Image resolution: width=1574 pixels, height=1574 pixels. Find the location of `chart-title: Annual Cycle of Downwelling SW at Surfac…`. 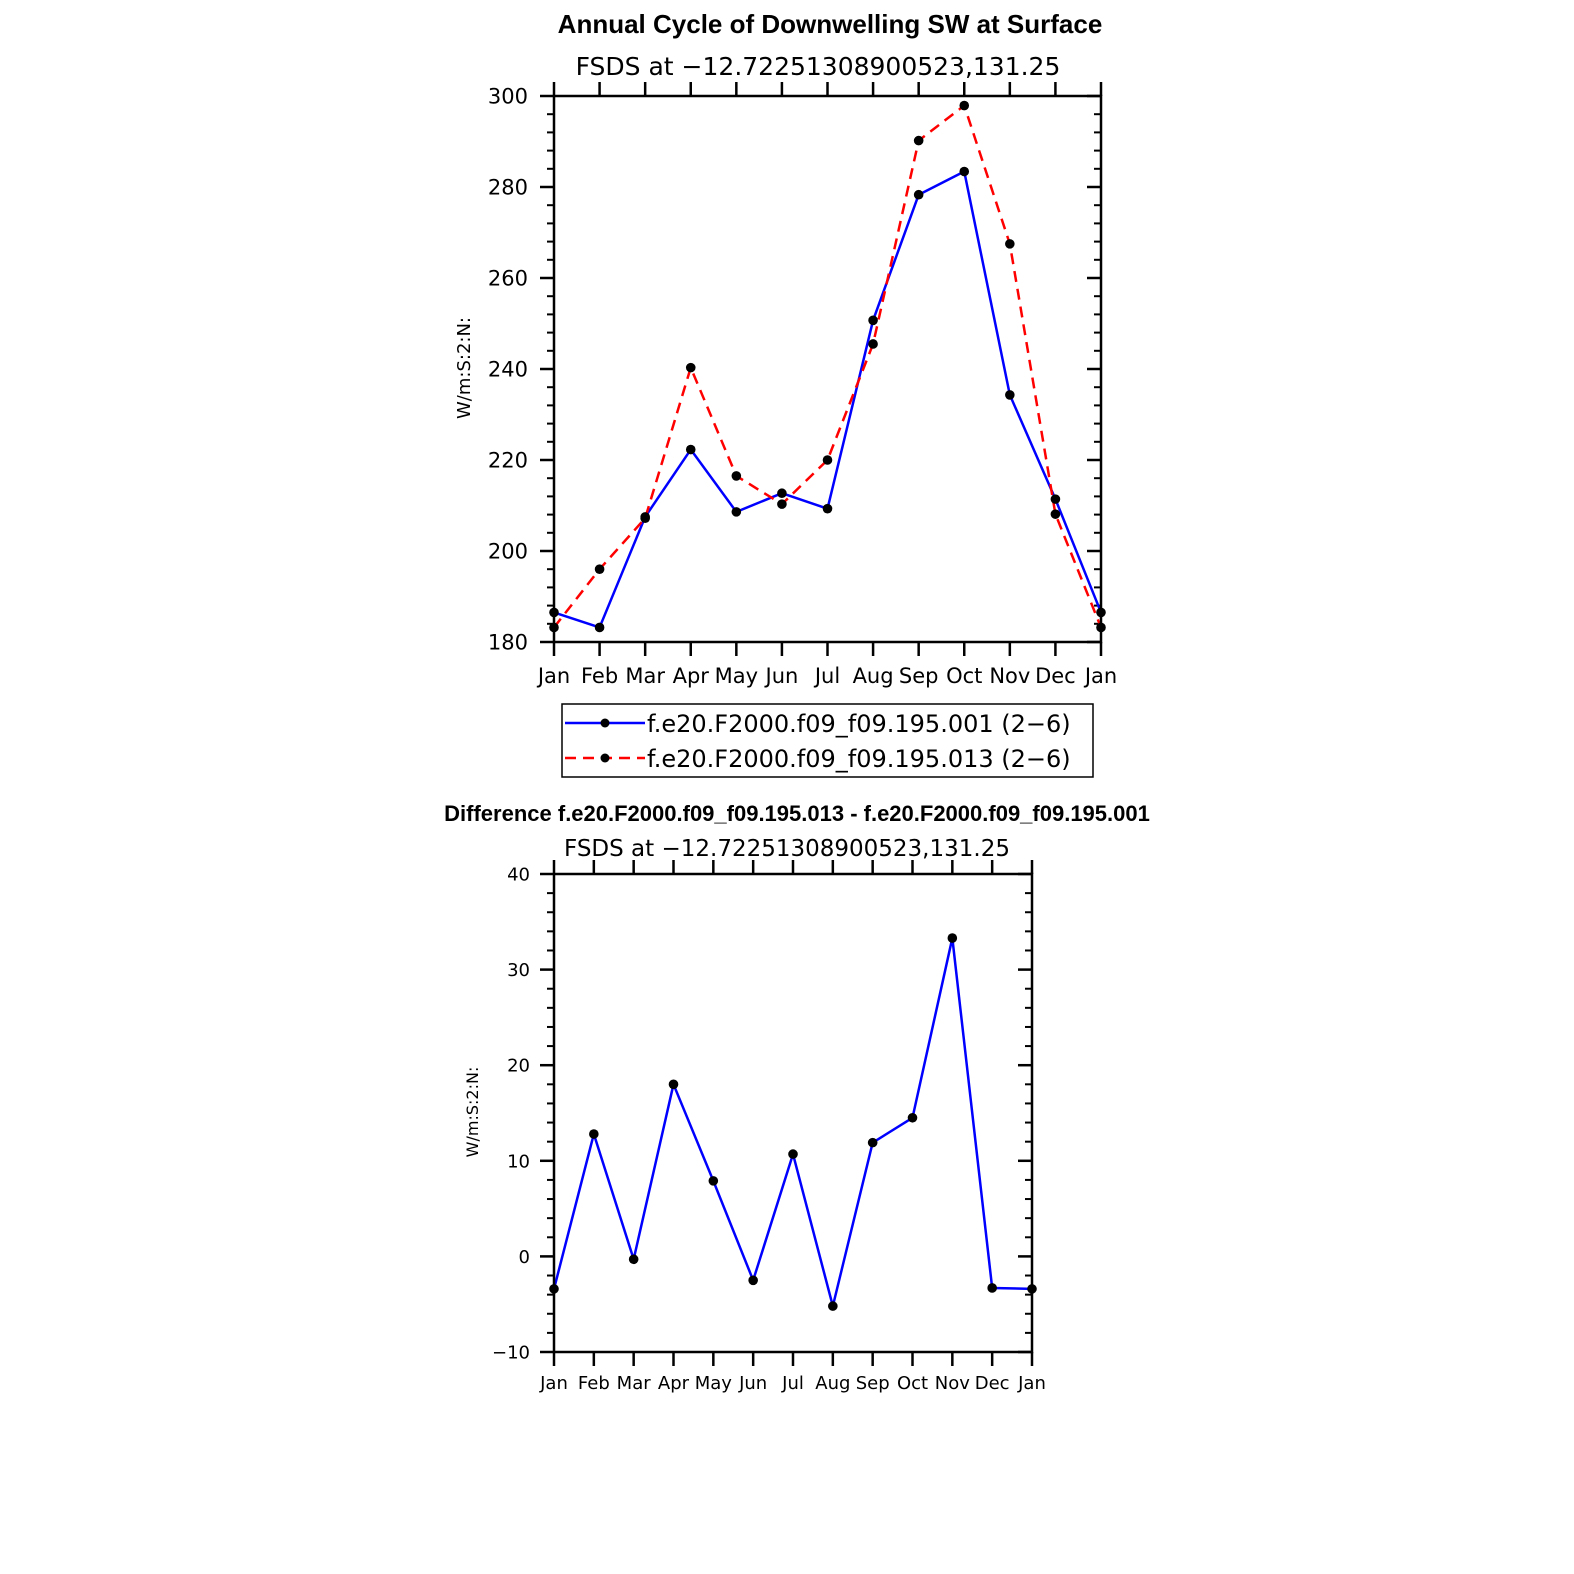

chart-title: Annual Cycle of Downwelling SW at Surfac… is located at coordinates (830, 24).